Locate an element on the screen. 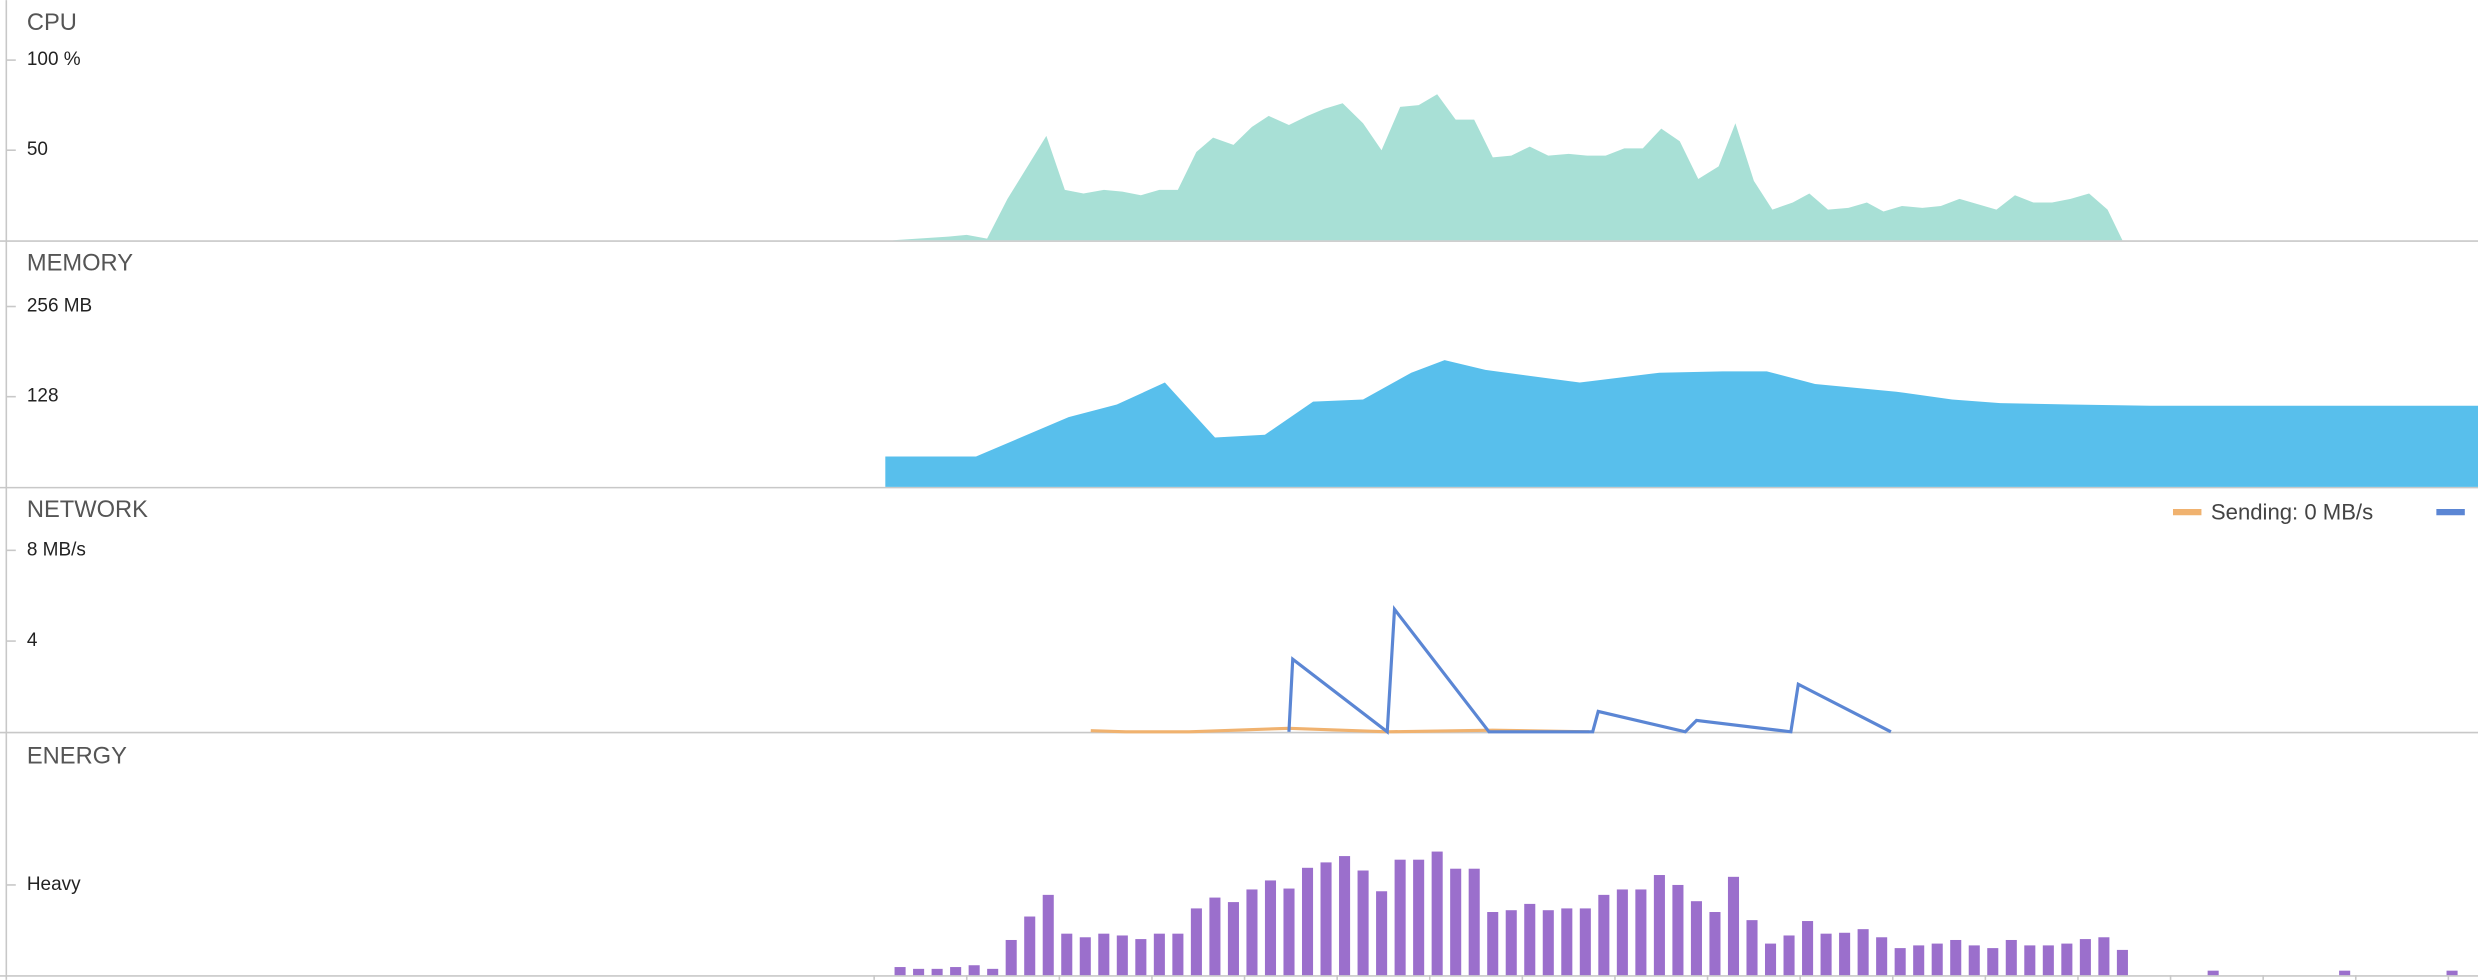 The width and height of the screenshot is (2478, 980). panel-title: MEMORY is located at coordinates (80, 263).